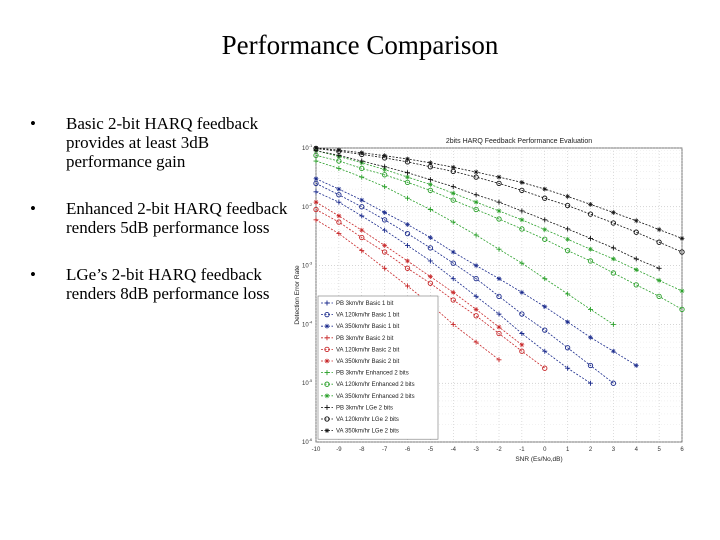  I want to click on legend-label: VA 350km/hr Basic 2 bit, so click(368, 362).